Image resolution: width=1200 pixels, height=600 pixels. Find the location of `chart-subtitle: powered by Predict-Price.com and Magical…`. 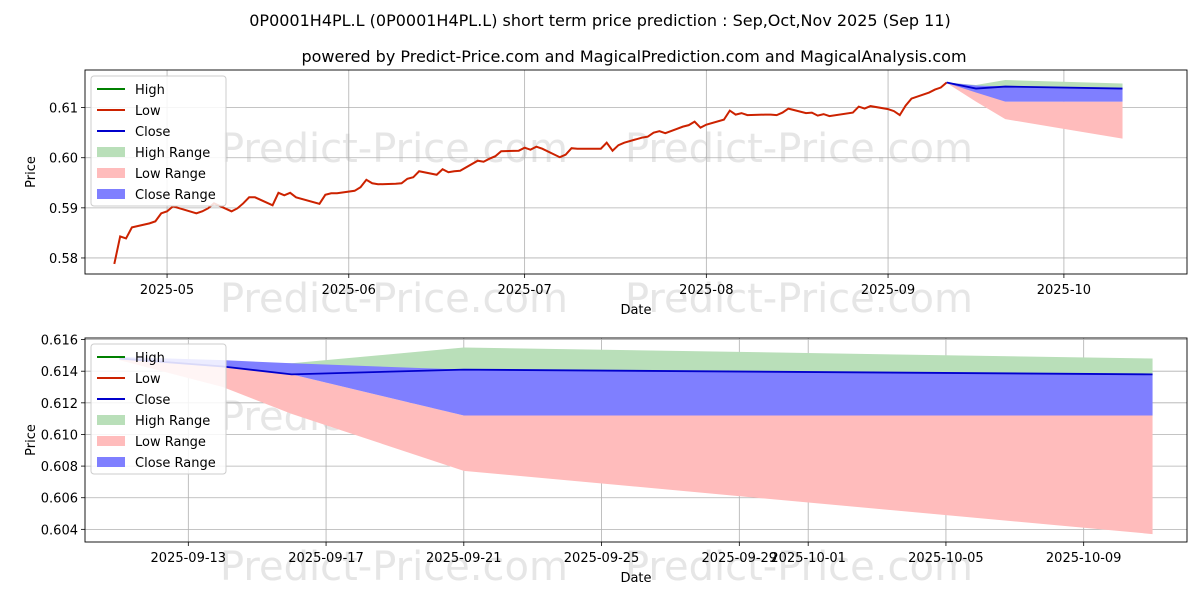

chart-subtitle: powered by Predict-Price.com and Magical… is located at coordinates (633, 56).